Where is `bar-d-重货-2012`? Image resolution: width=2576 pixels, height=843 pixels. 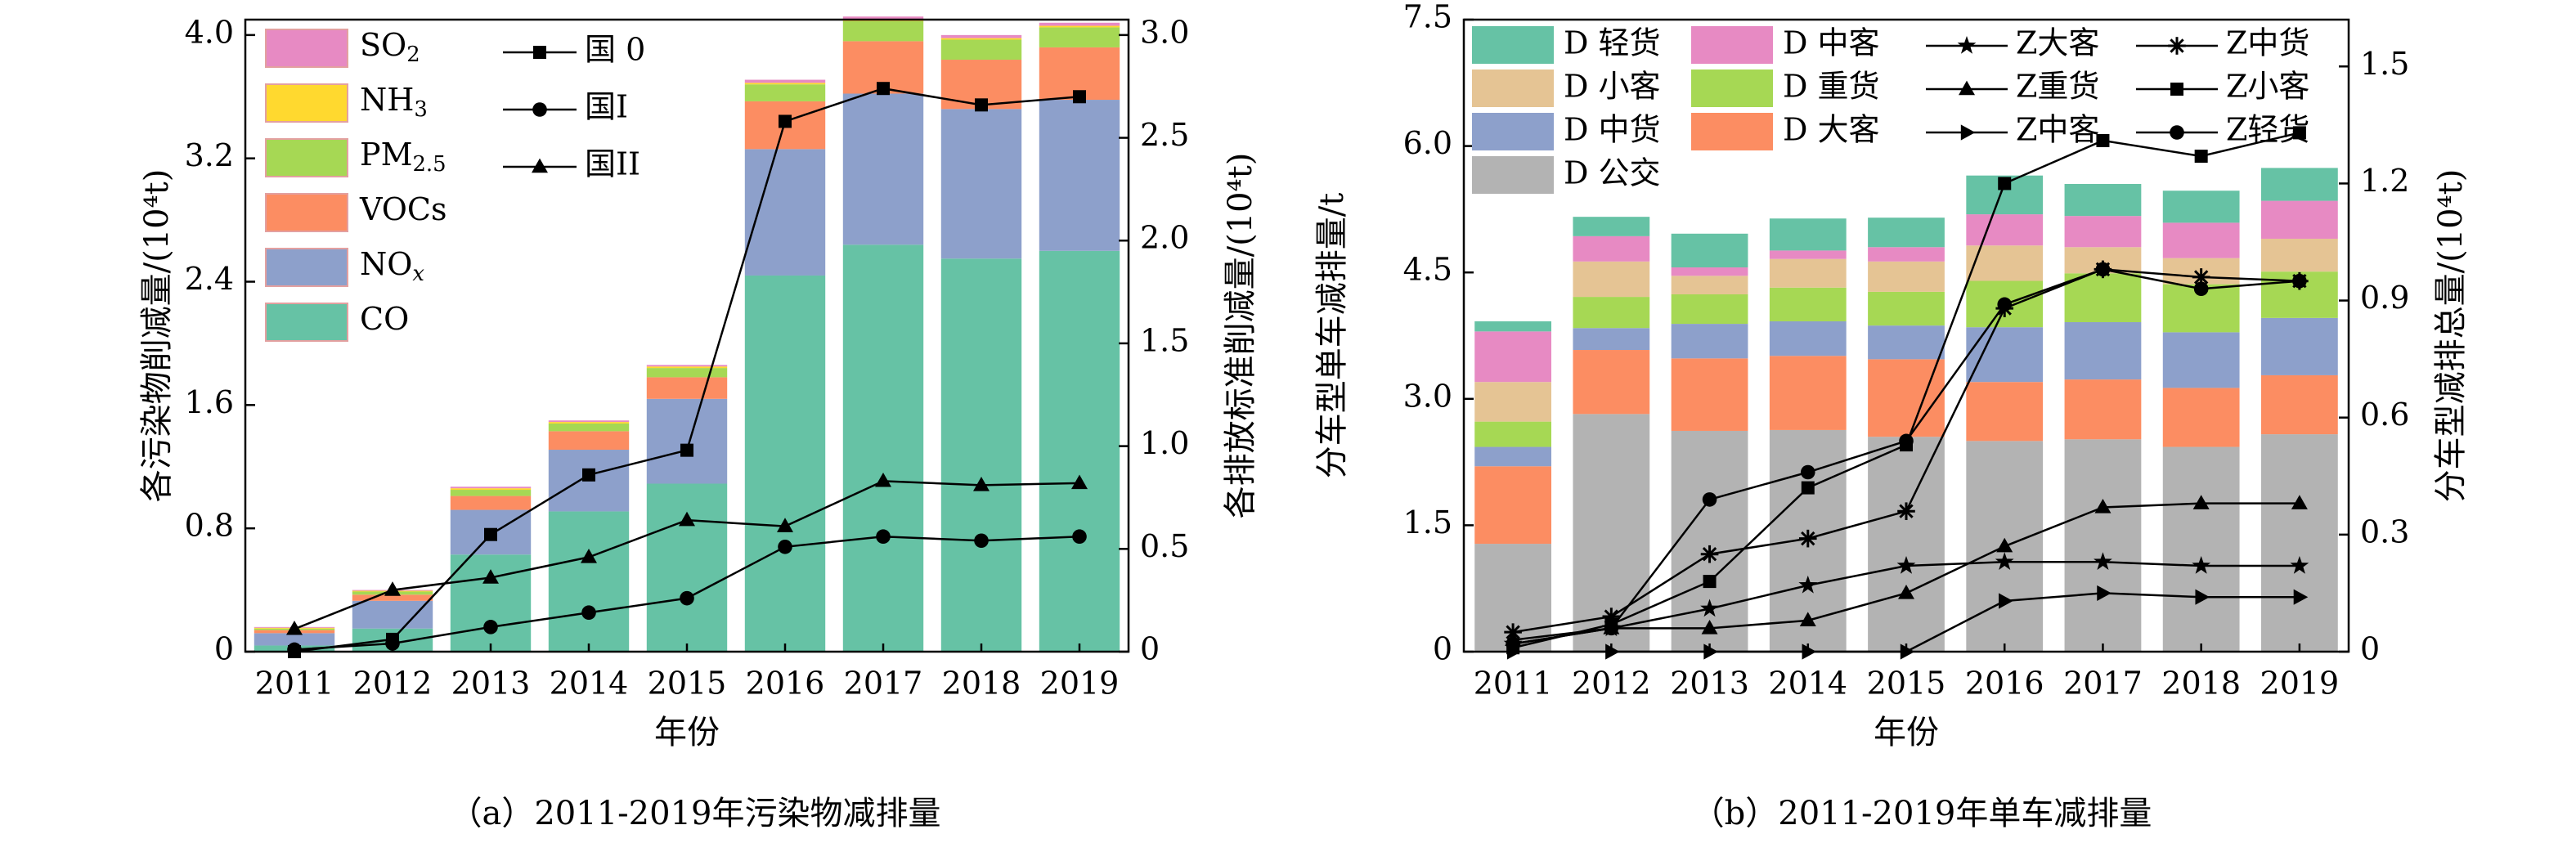 bar-d-重货-2012 is located at coordinates (1611, 313).